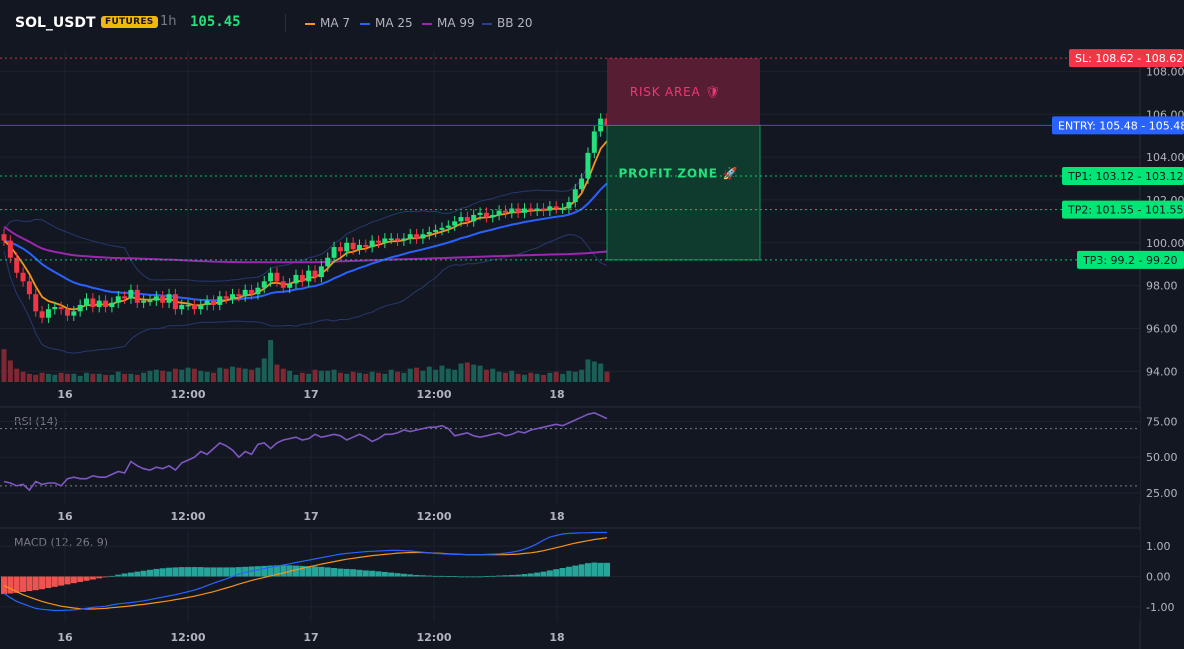  What do you see at coordinates (168, 21) in the screenshot?
I see `timeframe-selector: 1h` at bounding box center [168, 21].